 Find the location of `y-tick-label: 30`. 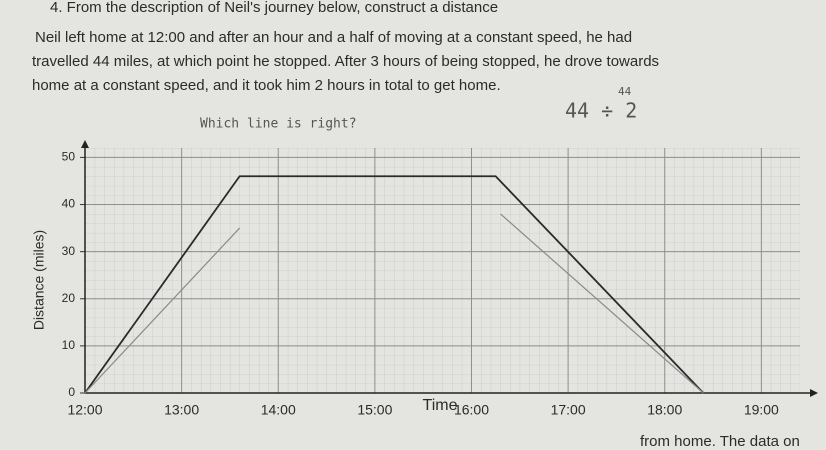

y-tick-label: 30 is located at coordinates (69, 251).